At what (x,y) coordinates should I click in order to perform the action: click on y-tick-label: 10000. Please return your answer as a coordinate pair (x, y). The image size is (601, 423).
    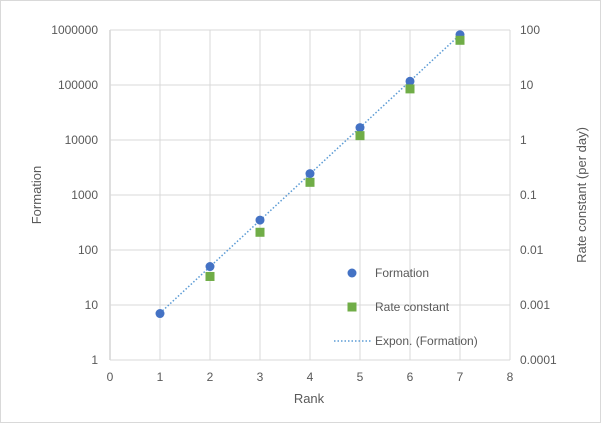
    Looking at the image, I should click on (82, 140).